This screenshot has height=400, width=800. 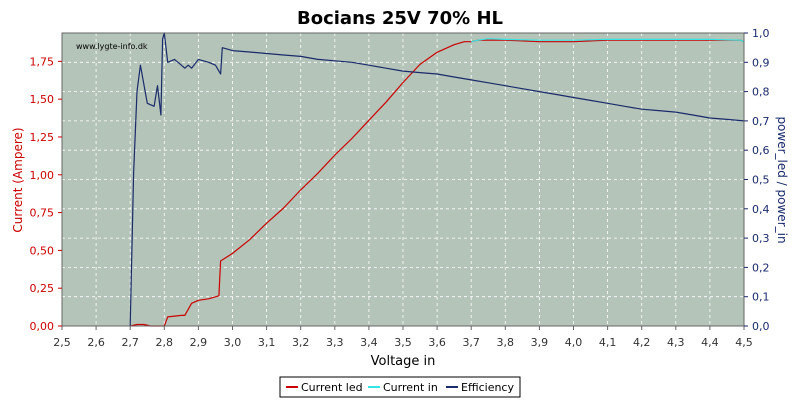 What do you see at coordinates (46, 194) in the screenshot?
I see `y-left-axis-ticks: 0,00 0,25 0,50 0,75 1,00 1,25 1,50 1,75` at bounding box center [46, 194].